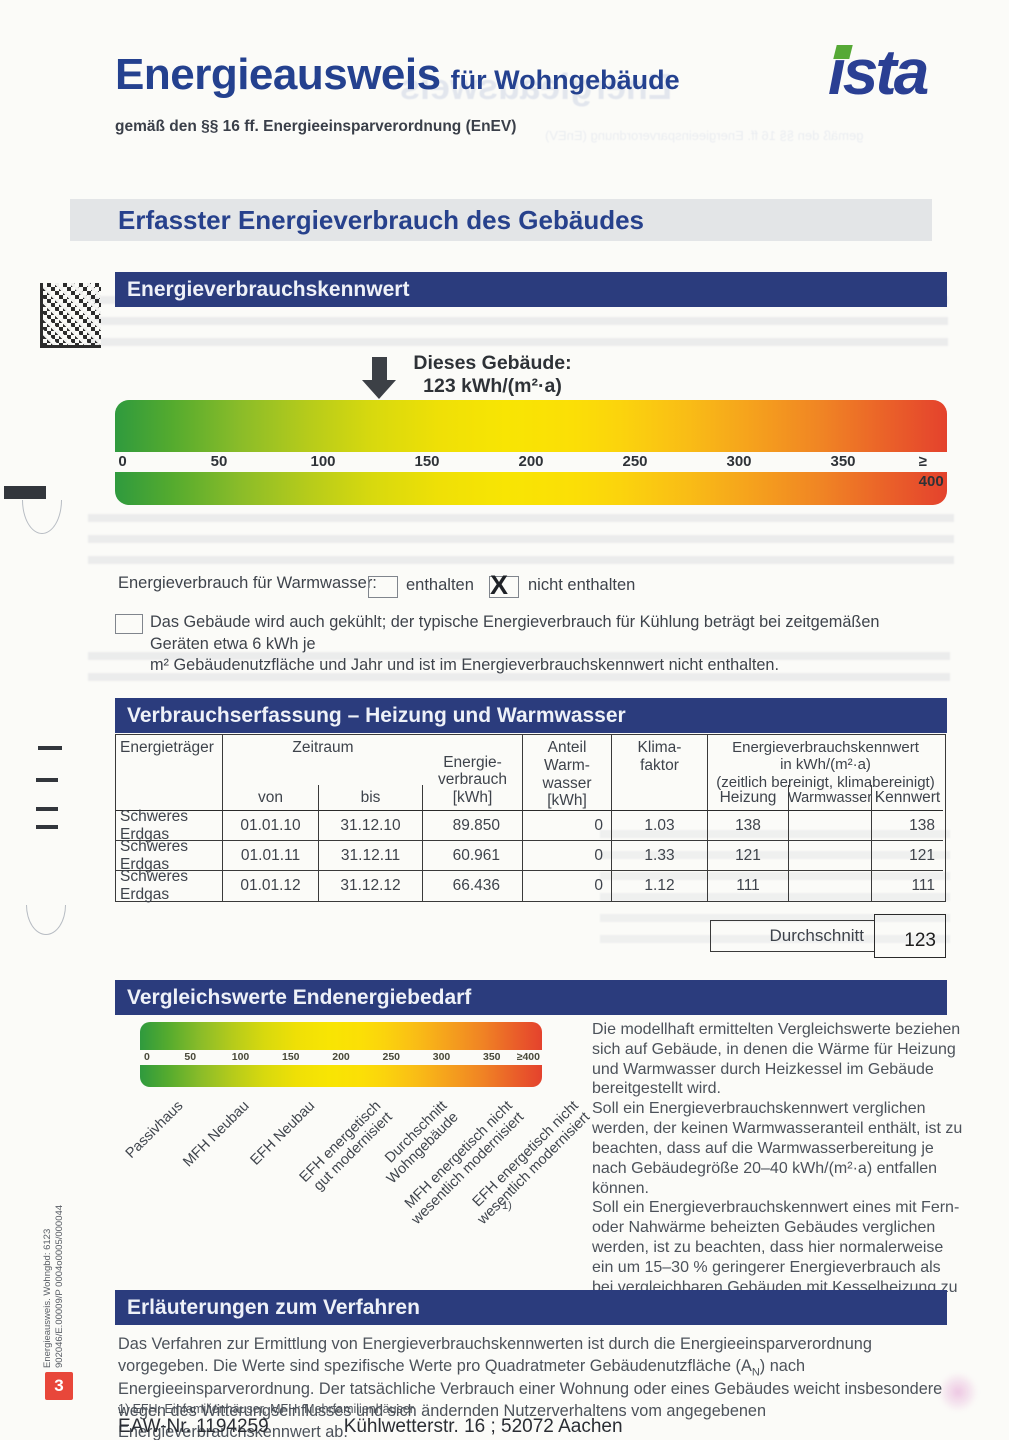 The width and height of the screenshot is (1009, 1440). What do you see at coordinates (931, 471) in the screenshot?
I see `scale-tick: ≥ 400` at bounding box center [931, 471].